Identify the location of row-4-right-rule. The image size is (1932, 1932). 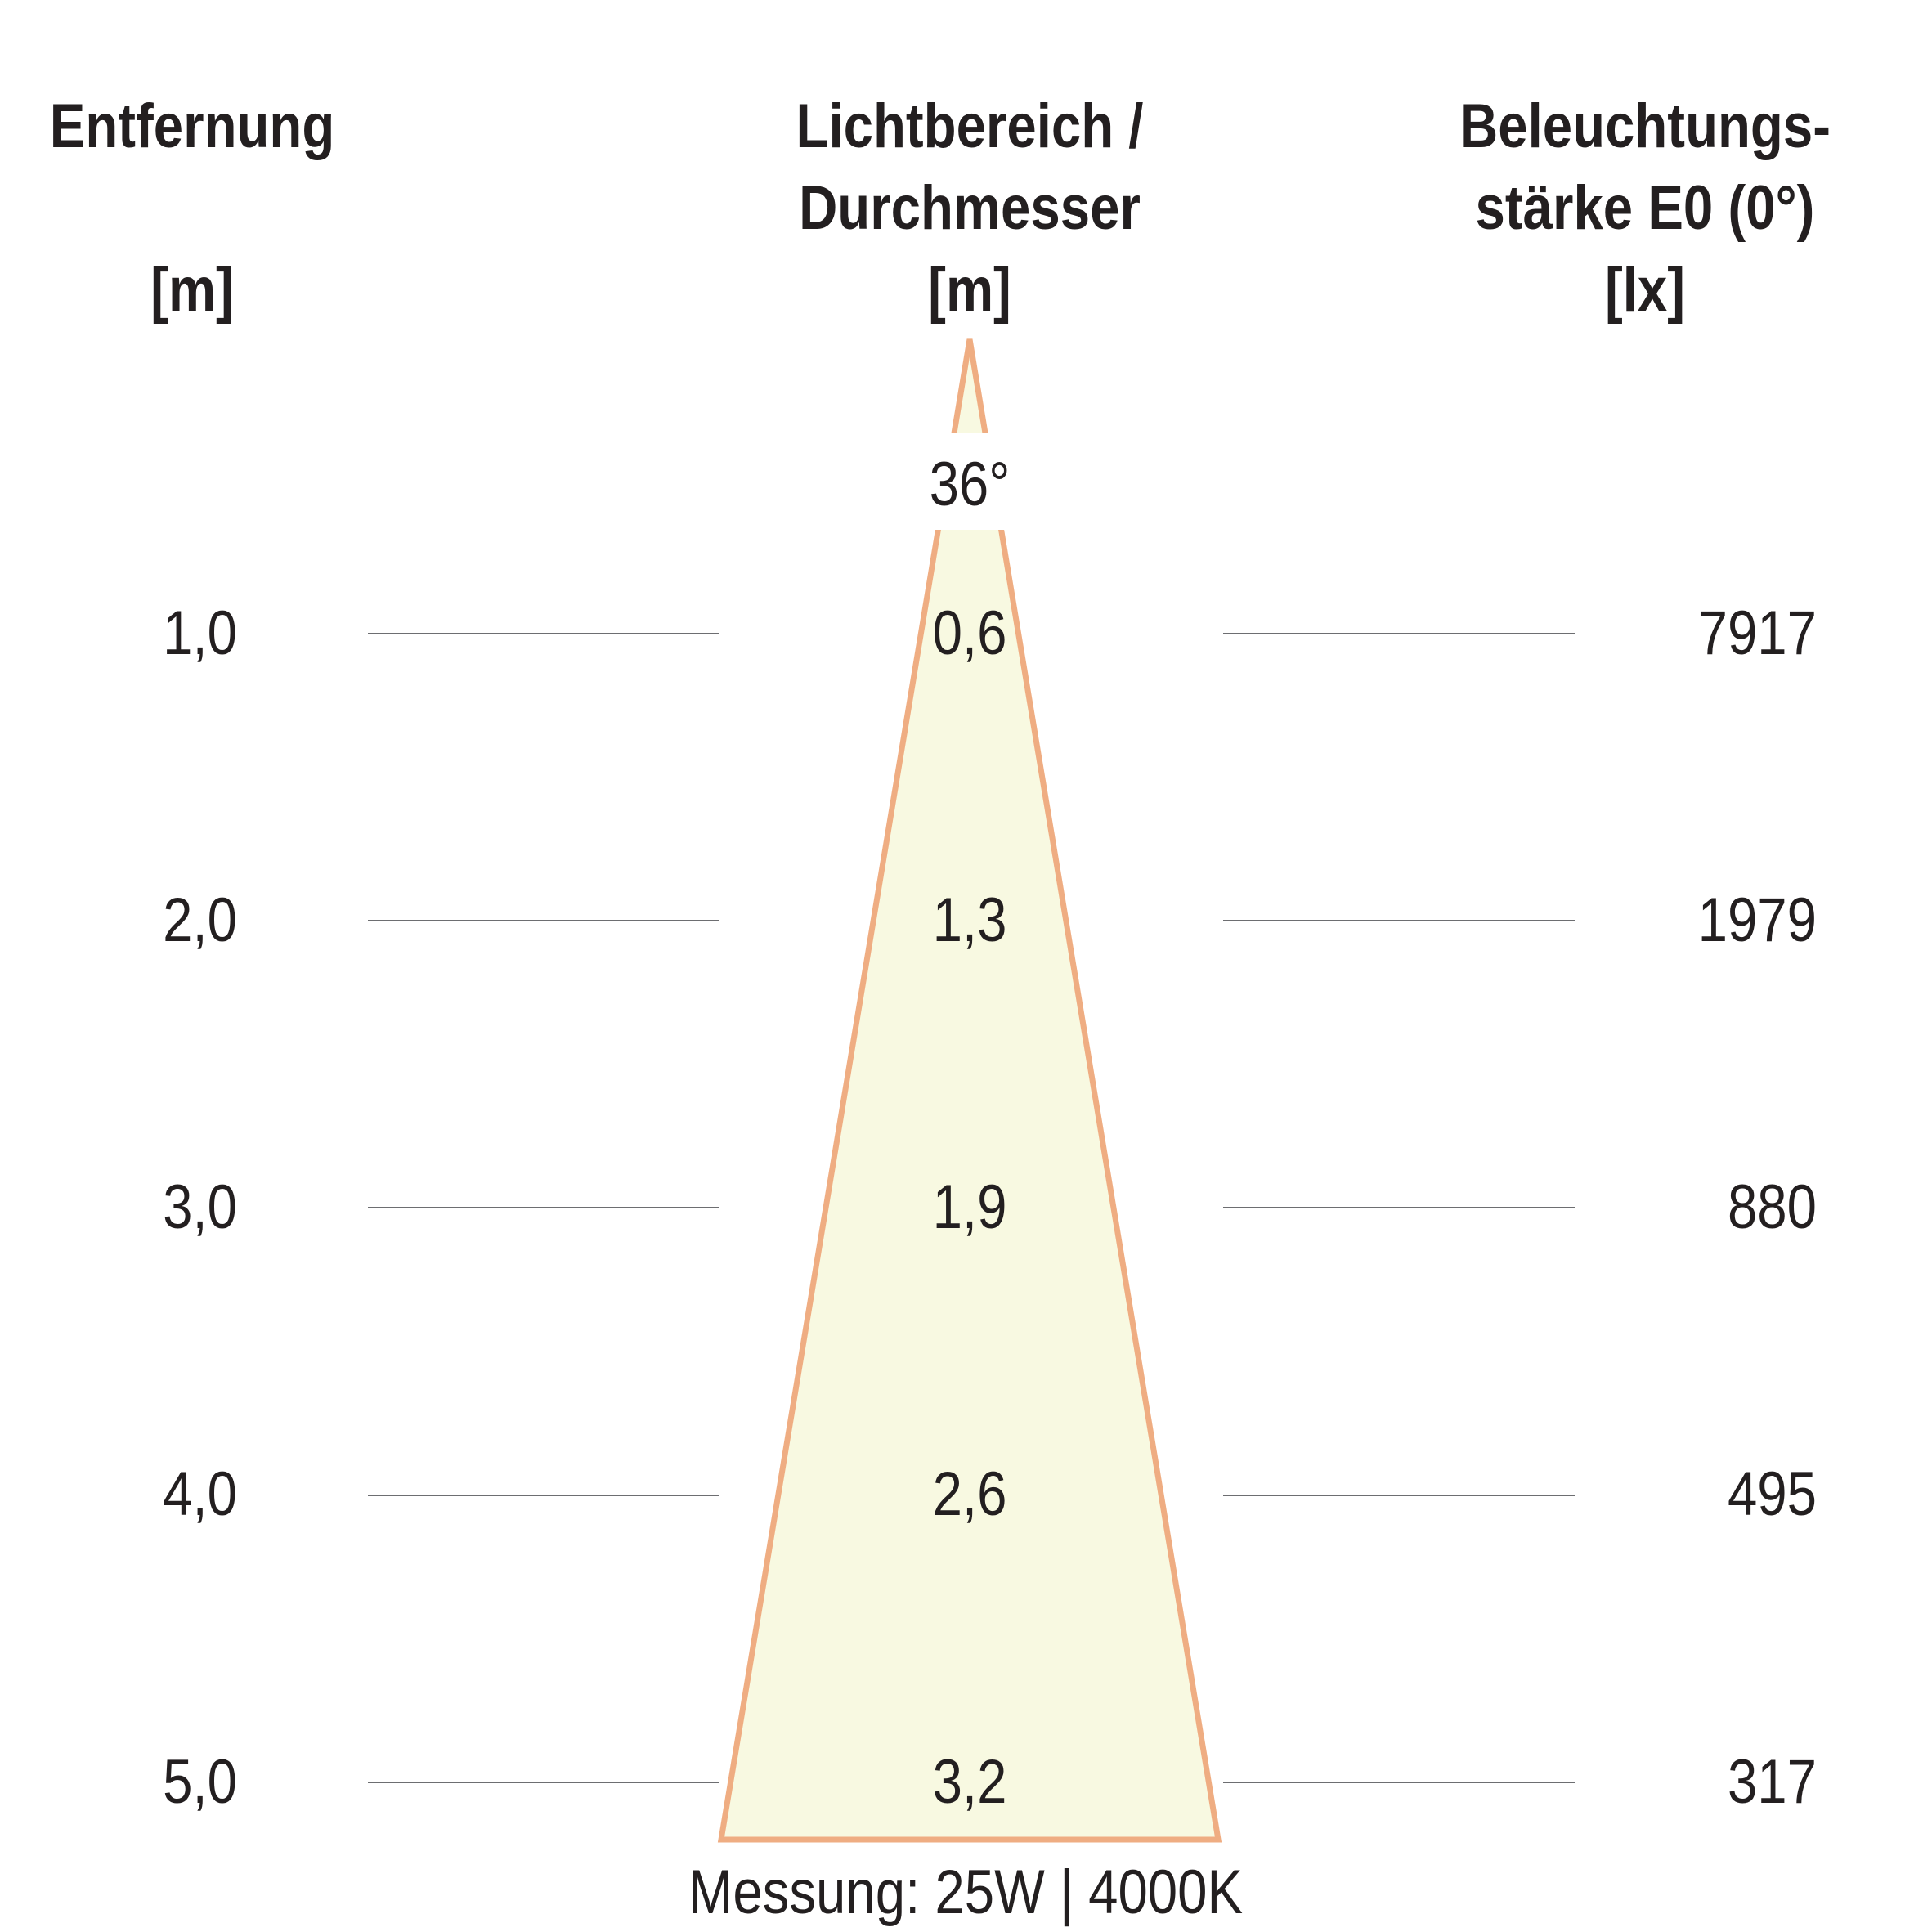
(1399, 1495).